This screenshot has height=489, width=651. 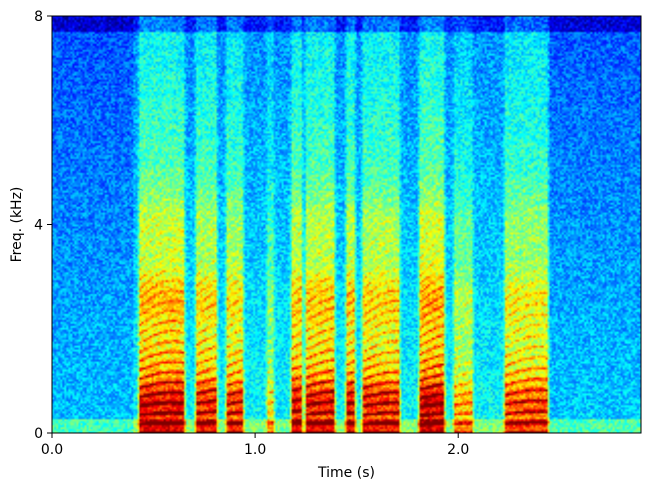 I want to click on x-tick-label: 0.0, so click(x=52, y=450).